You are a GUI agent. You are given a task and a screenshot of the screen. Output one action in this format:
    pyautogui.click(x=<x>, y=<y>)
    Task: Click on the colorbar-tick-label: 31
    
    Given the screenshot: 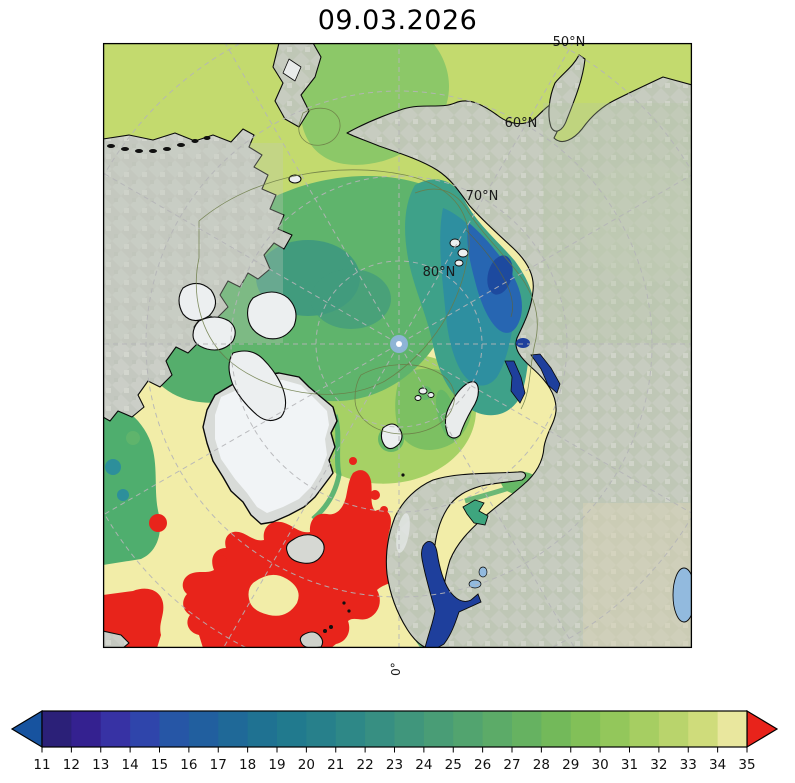 What is the action you would take?
    pyautogui.click(x=629, y=765)
    